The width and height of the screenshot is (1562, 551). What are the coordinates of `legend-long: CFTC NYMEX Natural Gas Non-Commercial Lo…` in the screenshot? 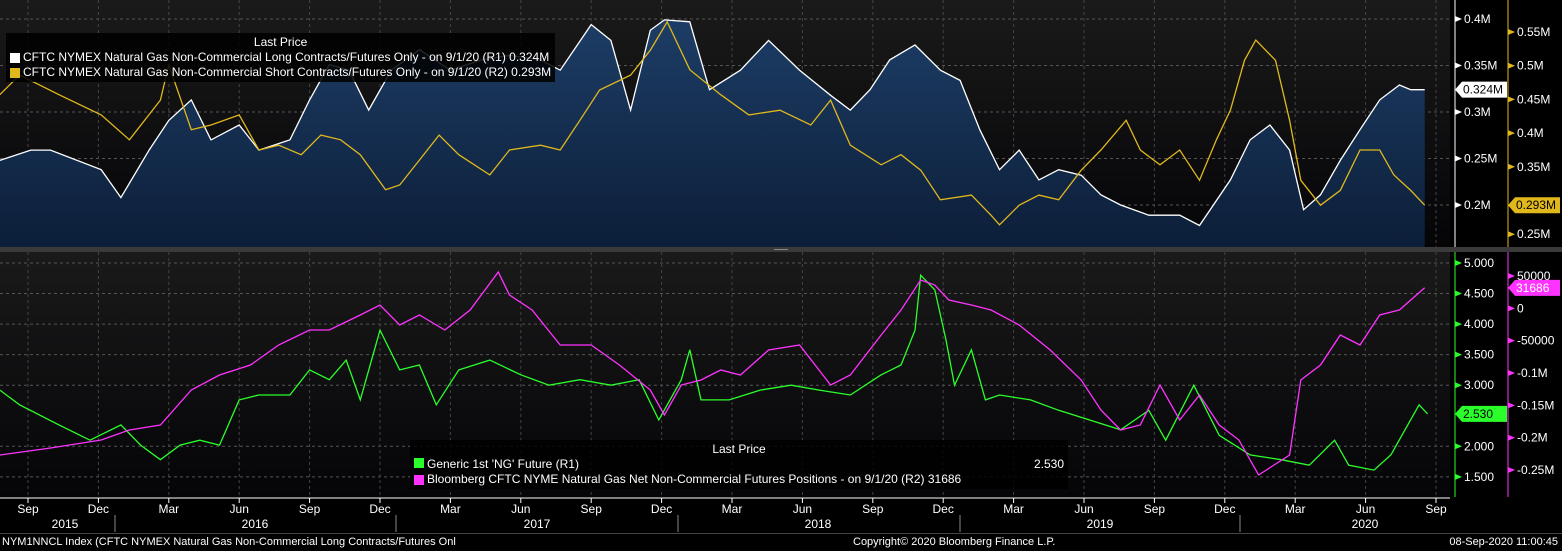 It's located at (280, 57).